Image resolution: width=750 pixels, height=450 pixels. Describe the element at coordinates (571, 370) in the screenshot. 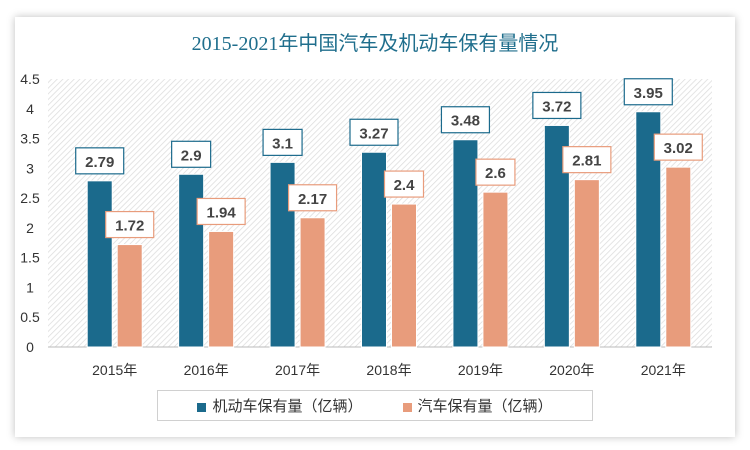

I see `x-tick-label: 2020年` at that location.